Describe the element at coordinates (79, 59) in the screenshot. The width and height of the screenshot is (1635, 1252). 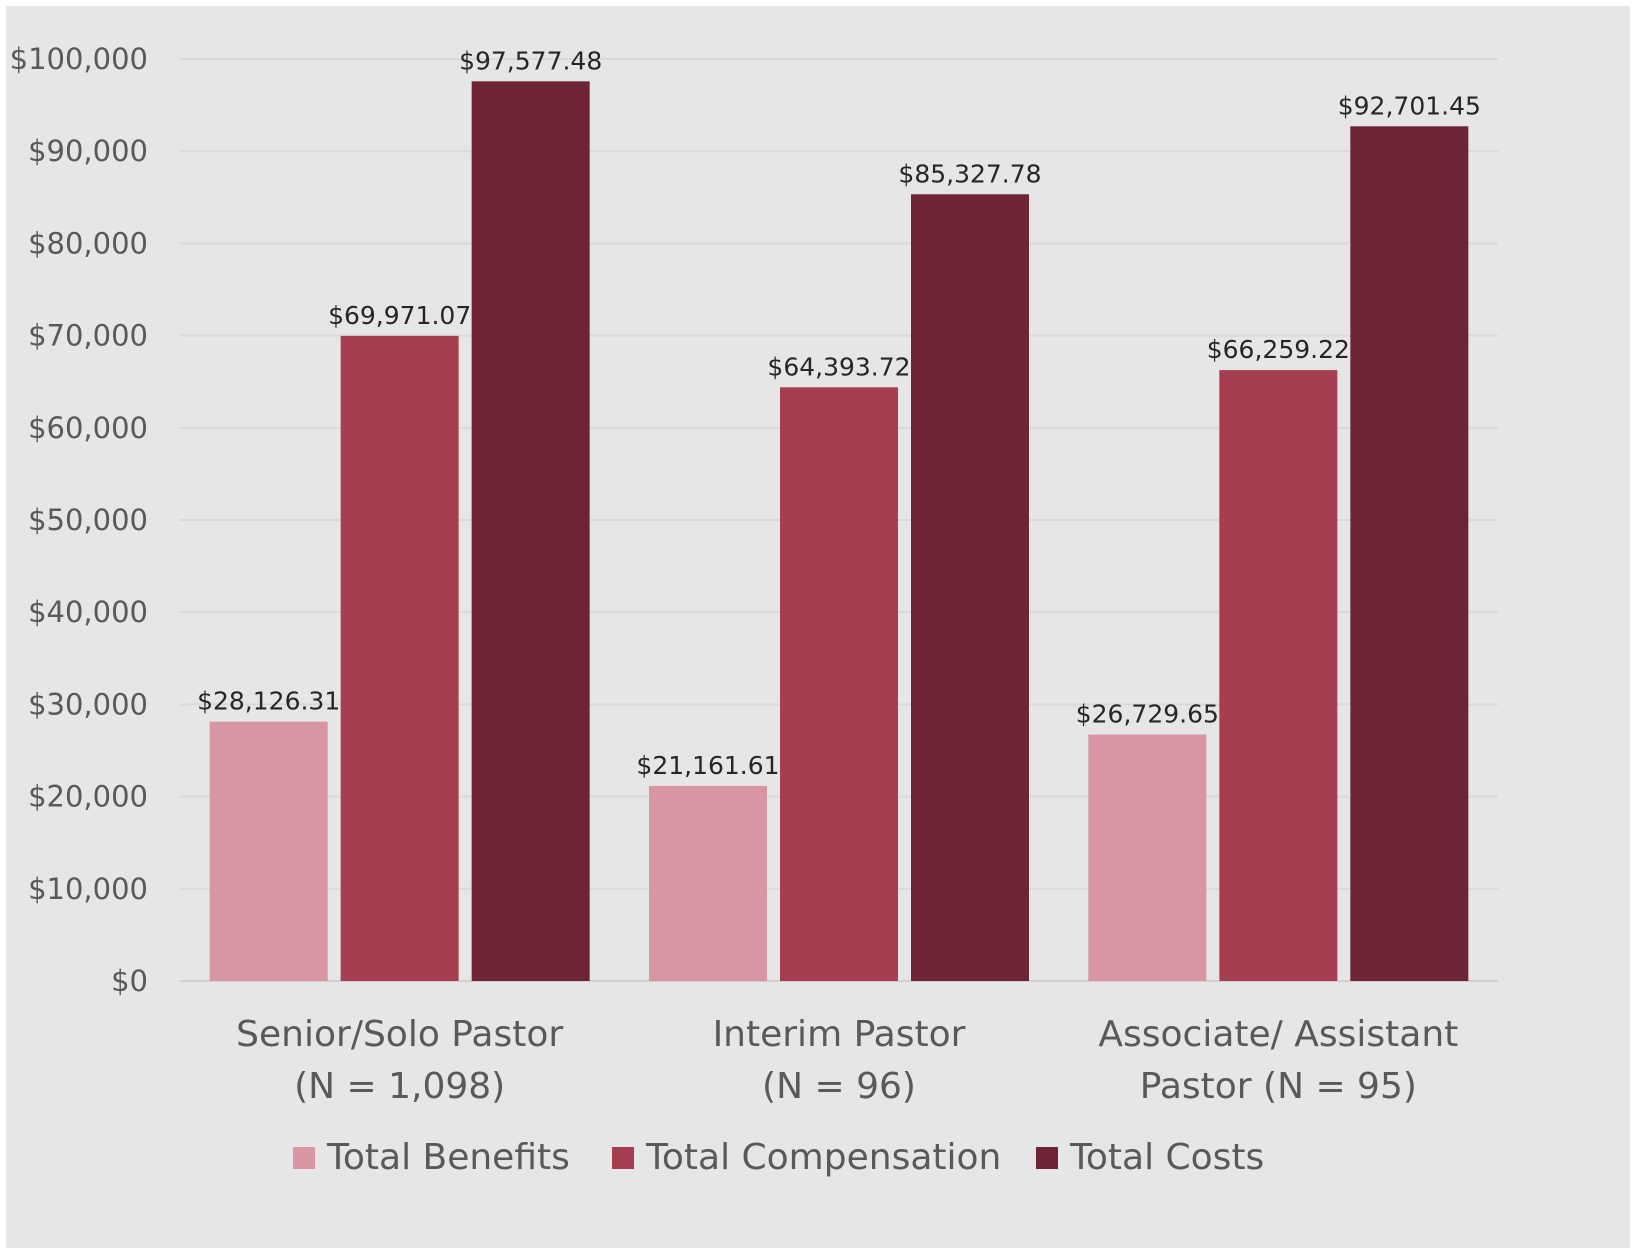
I see `y-tick-label: $100,000` at that location.